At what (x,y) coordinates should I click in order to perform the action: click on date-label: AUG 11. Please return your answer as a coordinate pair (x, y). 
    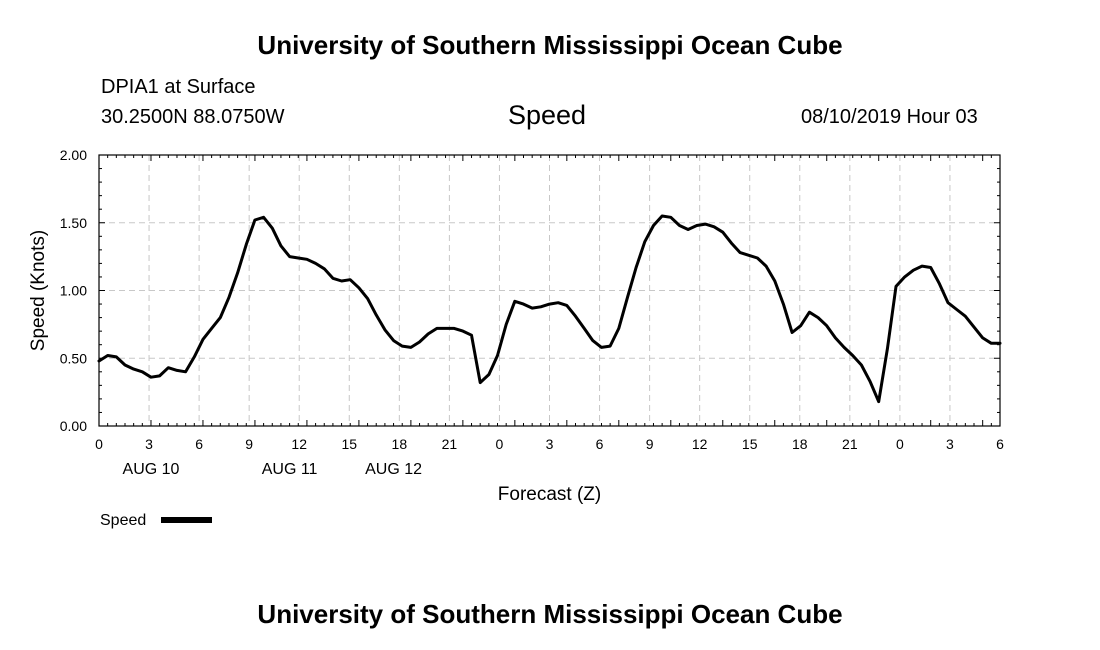
    Looking at the image, I should click on (290, 469).